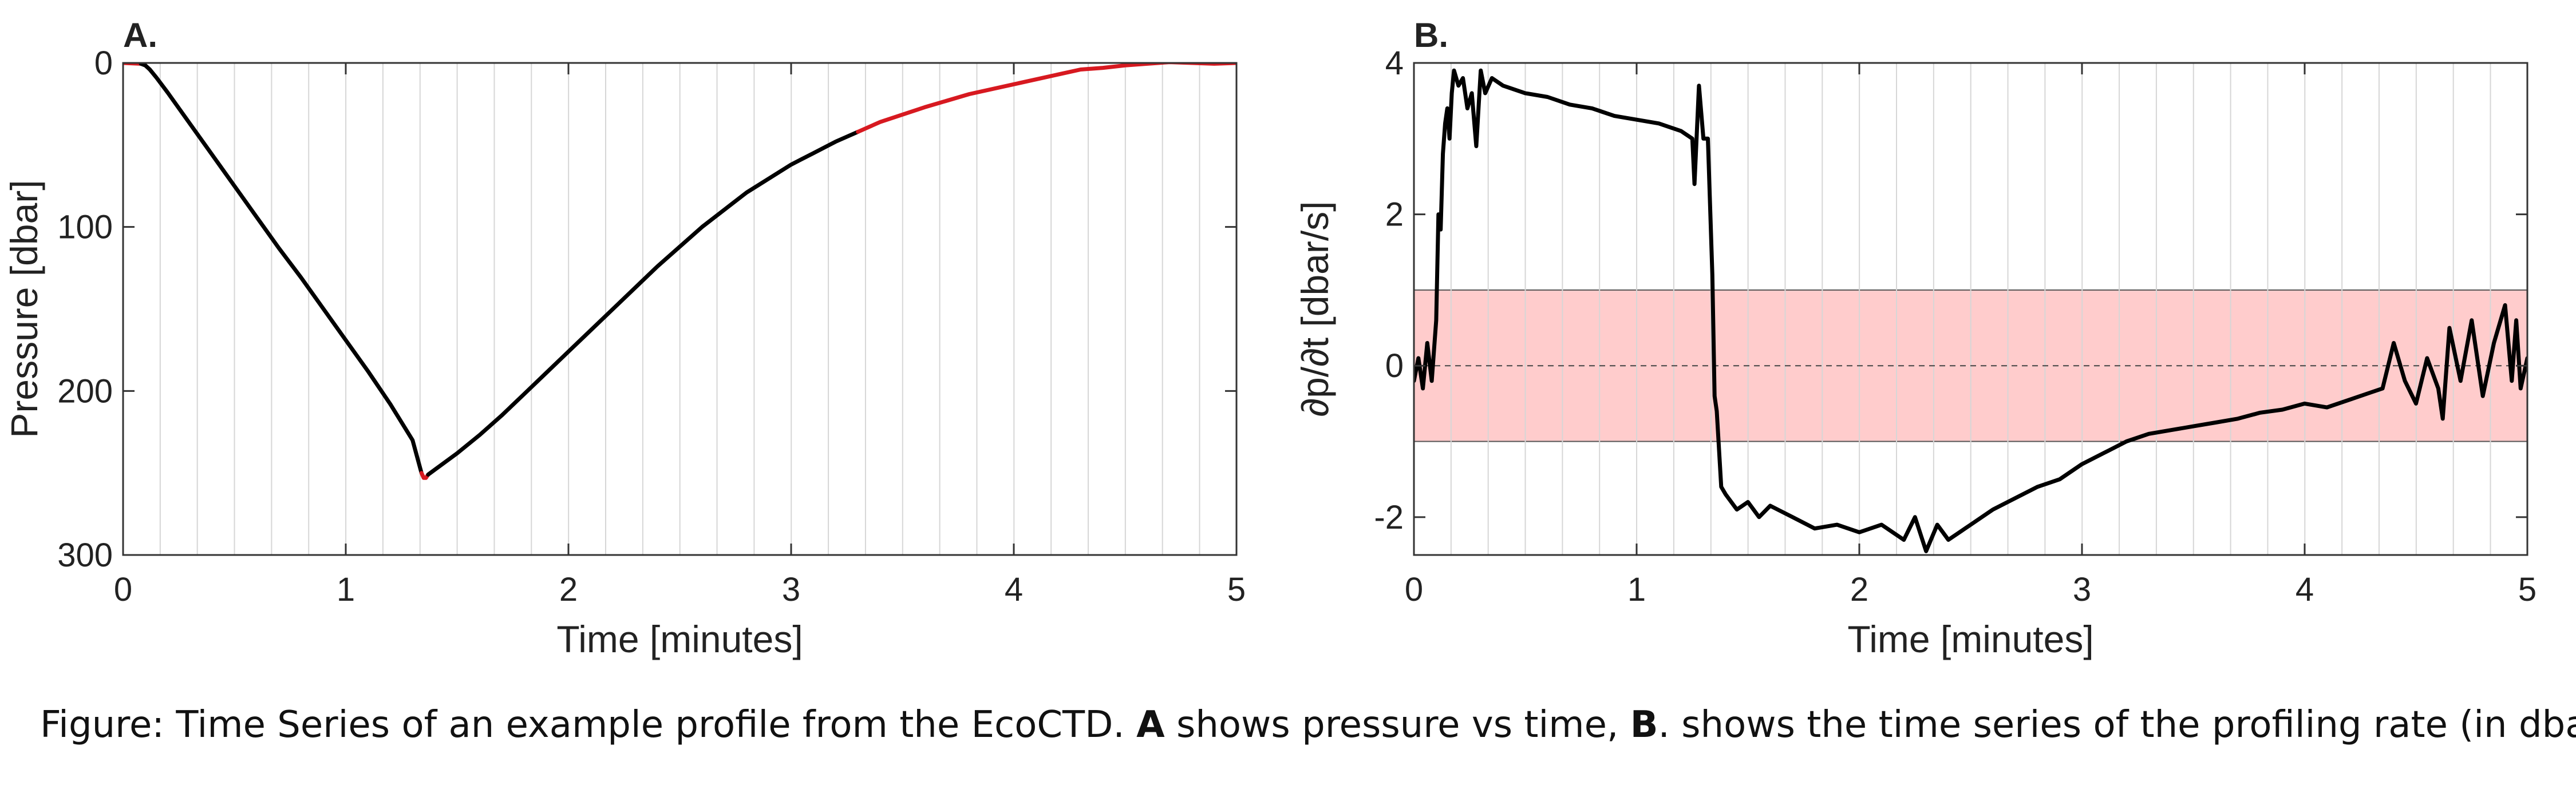  What do you see at coordinates (1315, 309) in the screenshot?
I see `y-axis-label: ∂p/∂t [dbar/s]` at bounding box center [1315, 309].